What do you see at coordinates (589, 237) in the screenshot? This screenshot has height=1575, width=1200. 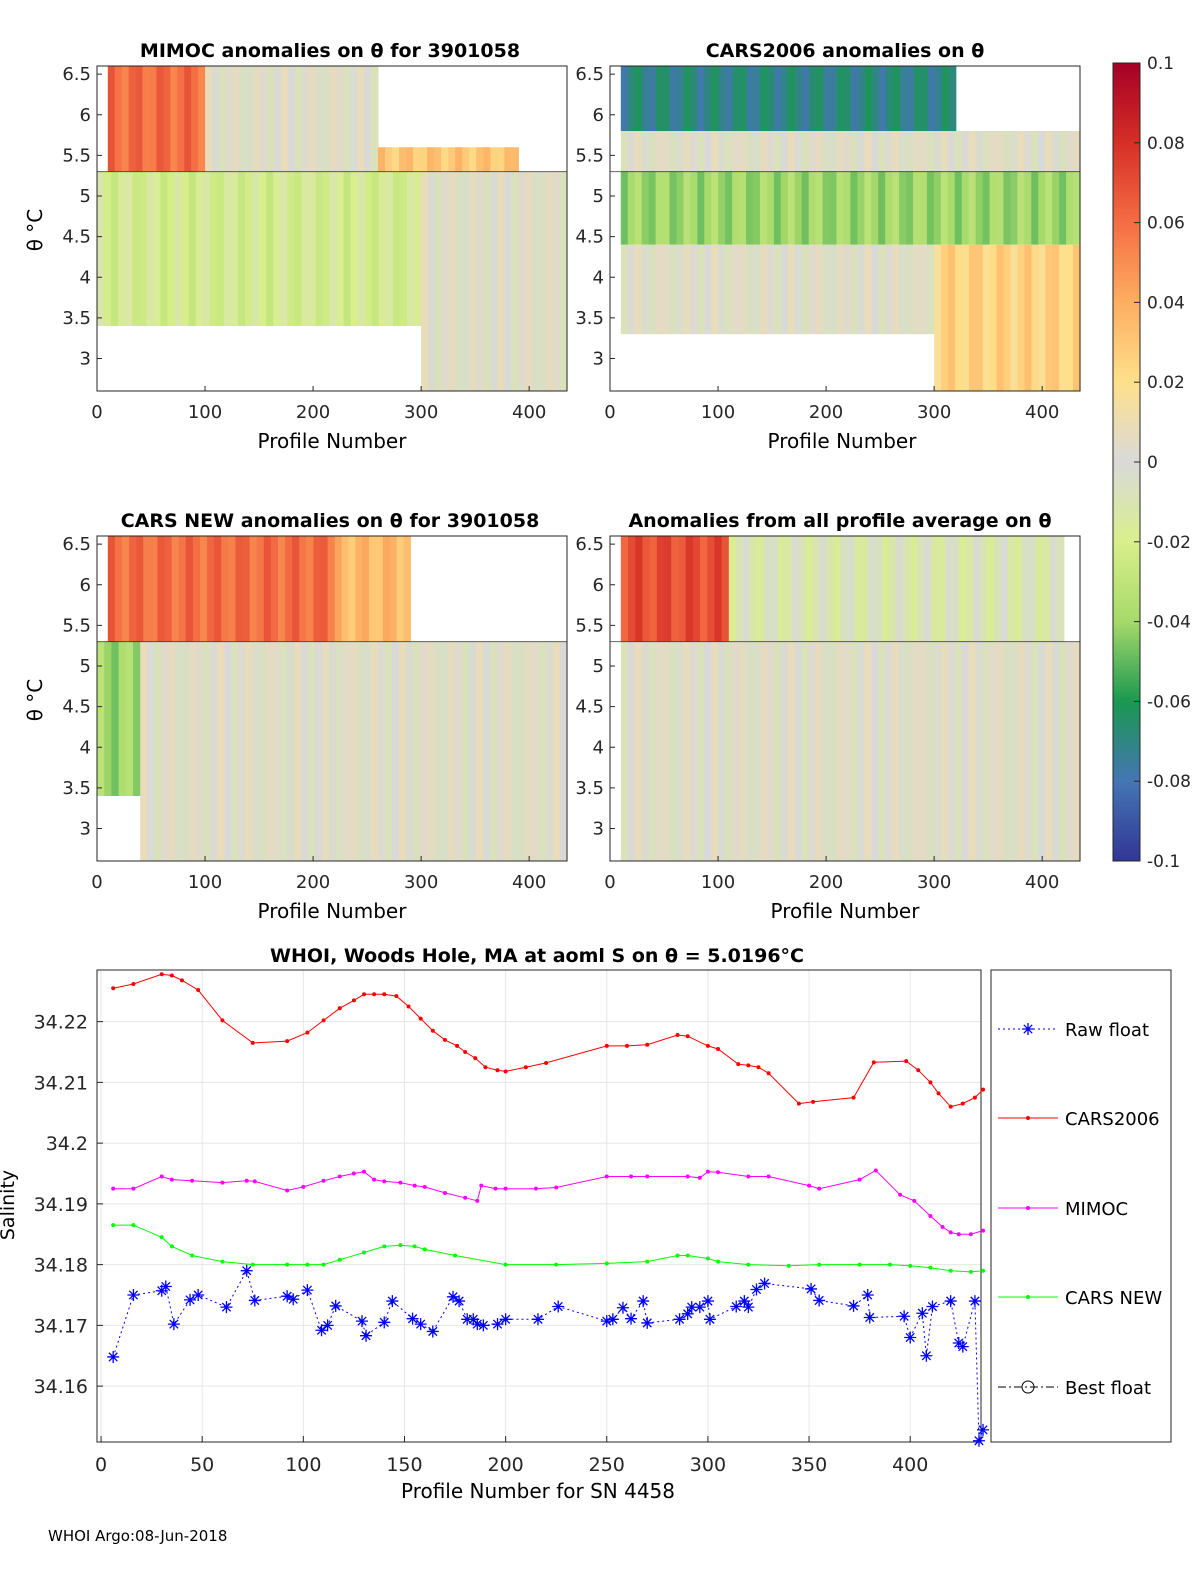 I see `y-tick-label: 4.5` at bounding box center [589, 237].